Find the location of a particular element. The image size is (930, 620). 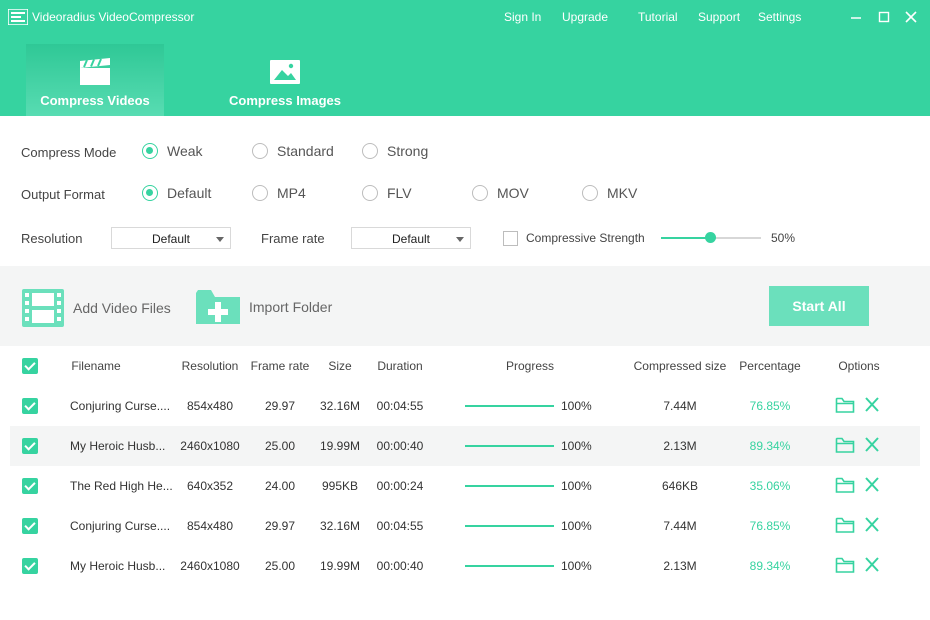

col-resolution: Resolution is located at coordinates (210, 366).